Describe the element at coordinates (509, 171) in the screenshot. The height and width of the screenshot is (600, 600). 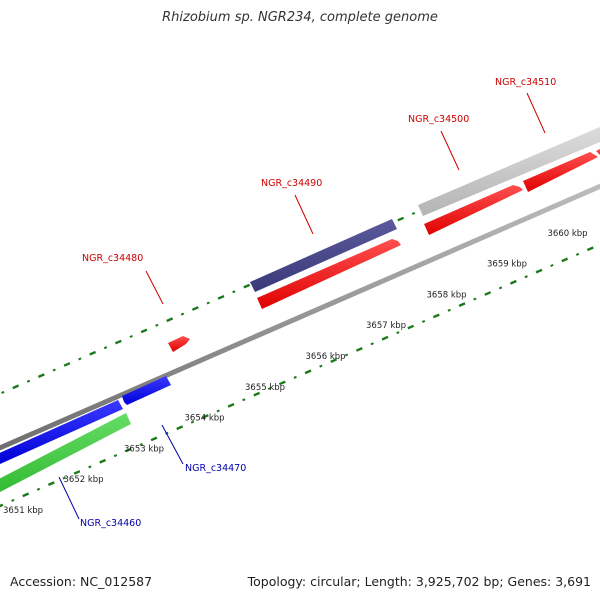
I see `gene-block-gray` at that location.